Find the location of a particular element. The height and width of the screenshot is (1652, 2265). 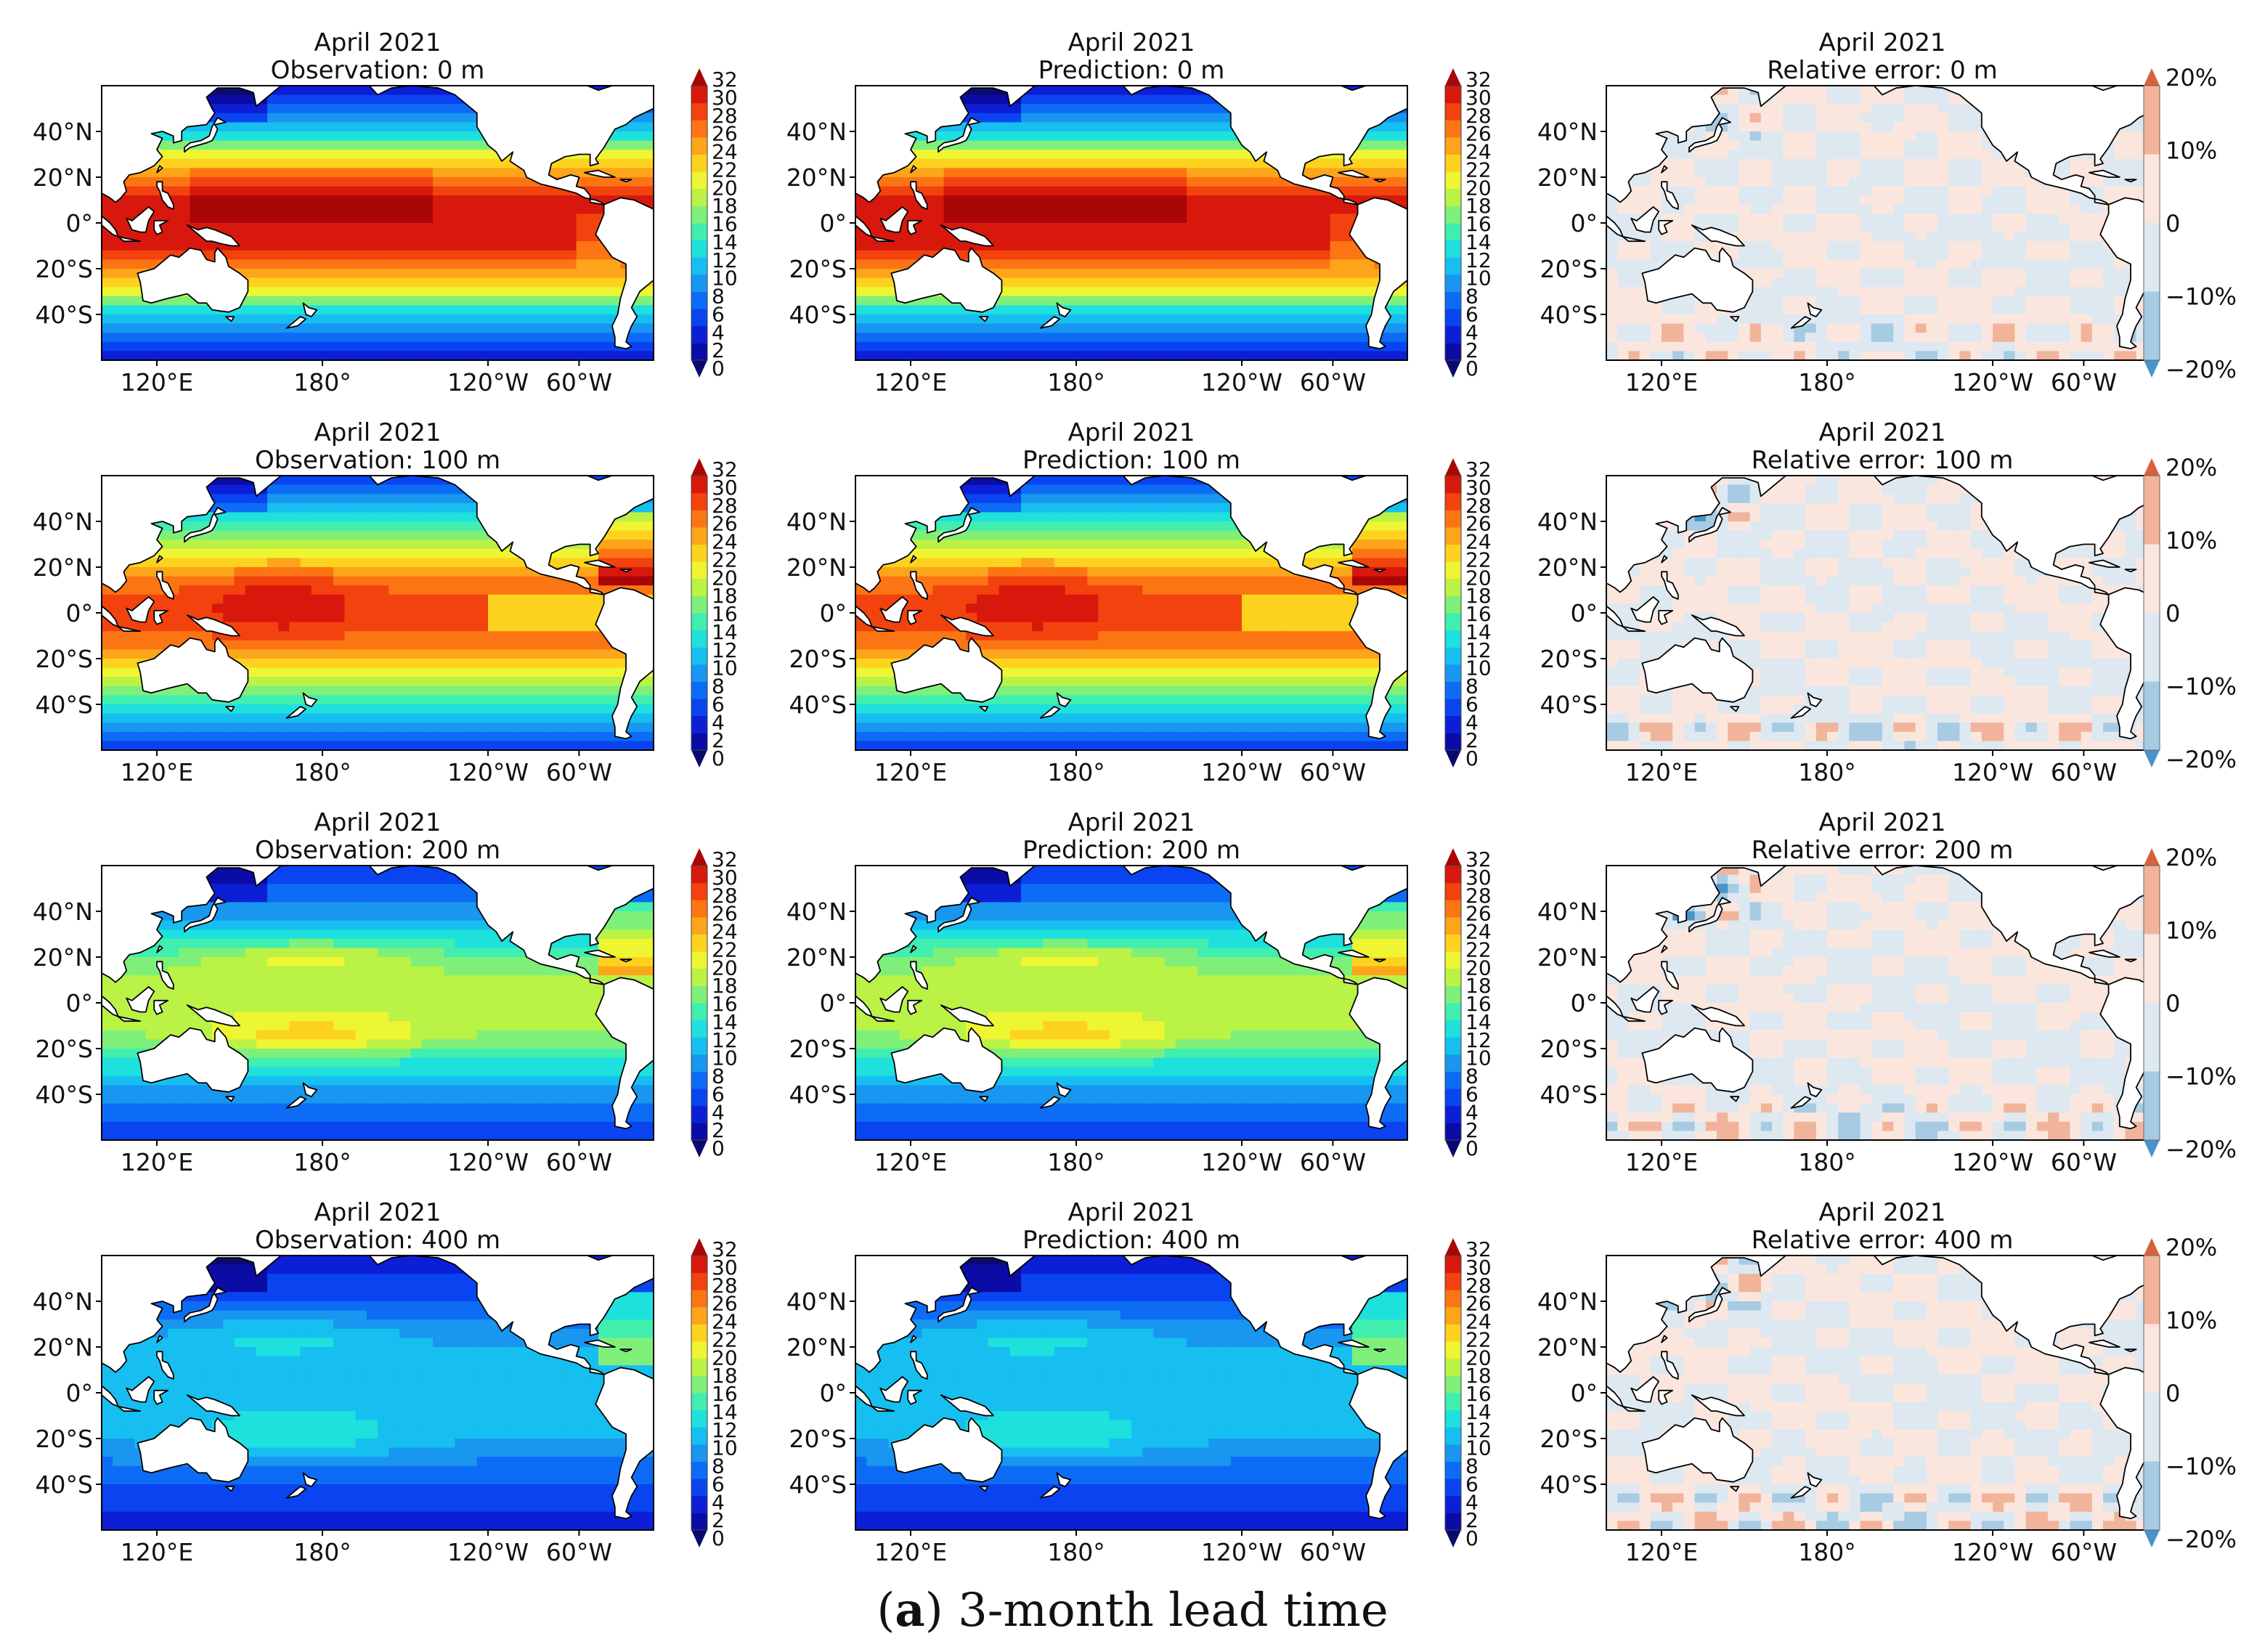

colorbar-tick-label: 20% is located at coordinates (2191, 77).